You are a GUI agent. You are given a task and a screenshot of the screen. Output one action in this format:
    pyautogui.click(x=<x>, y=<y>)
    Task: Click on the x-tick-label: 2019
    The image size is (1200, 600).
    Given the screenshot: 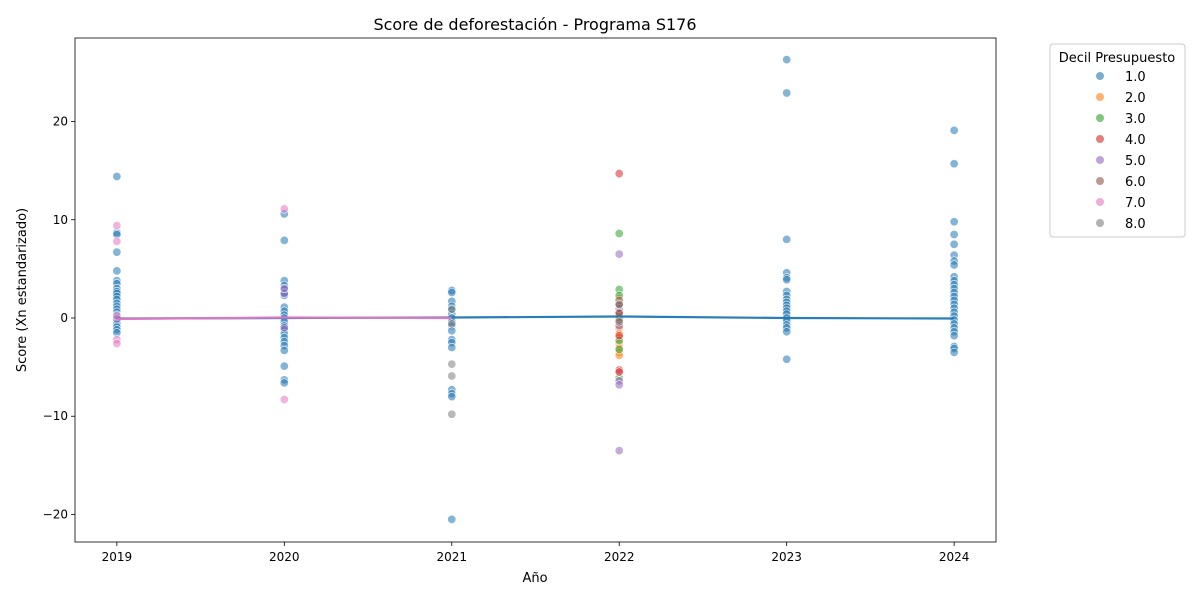 What is the action you would take?
    pyautogui.click(x=117, y=557)
    